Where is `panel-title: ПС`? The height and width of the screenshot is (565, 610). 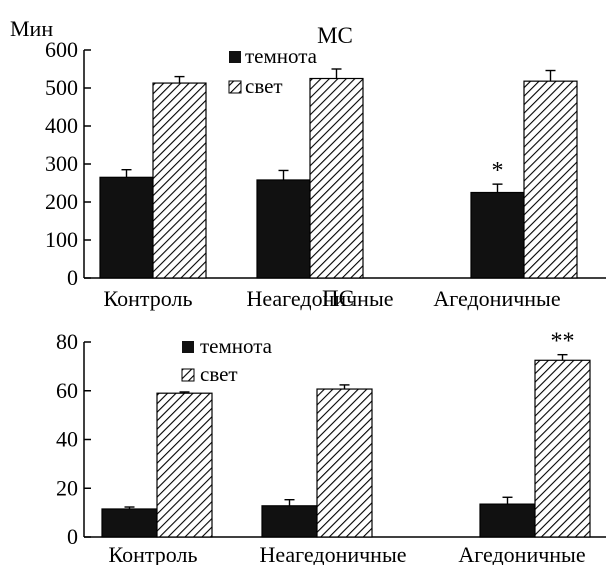
panel-title: ПС is located at coordinates (338, 298).